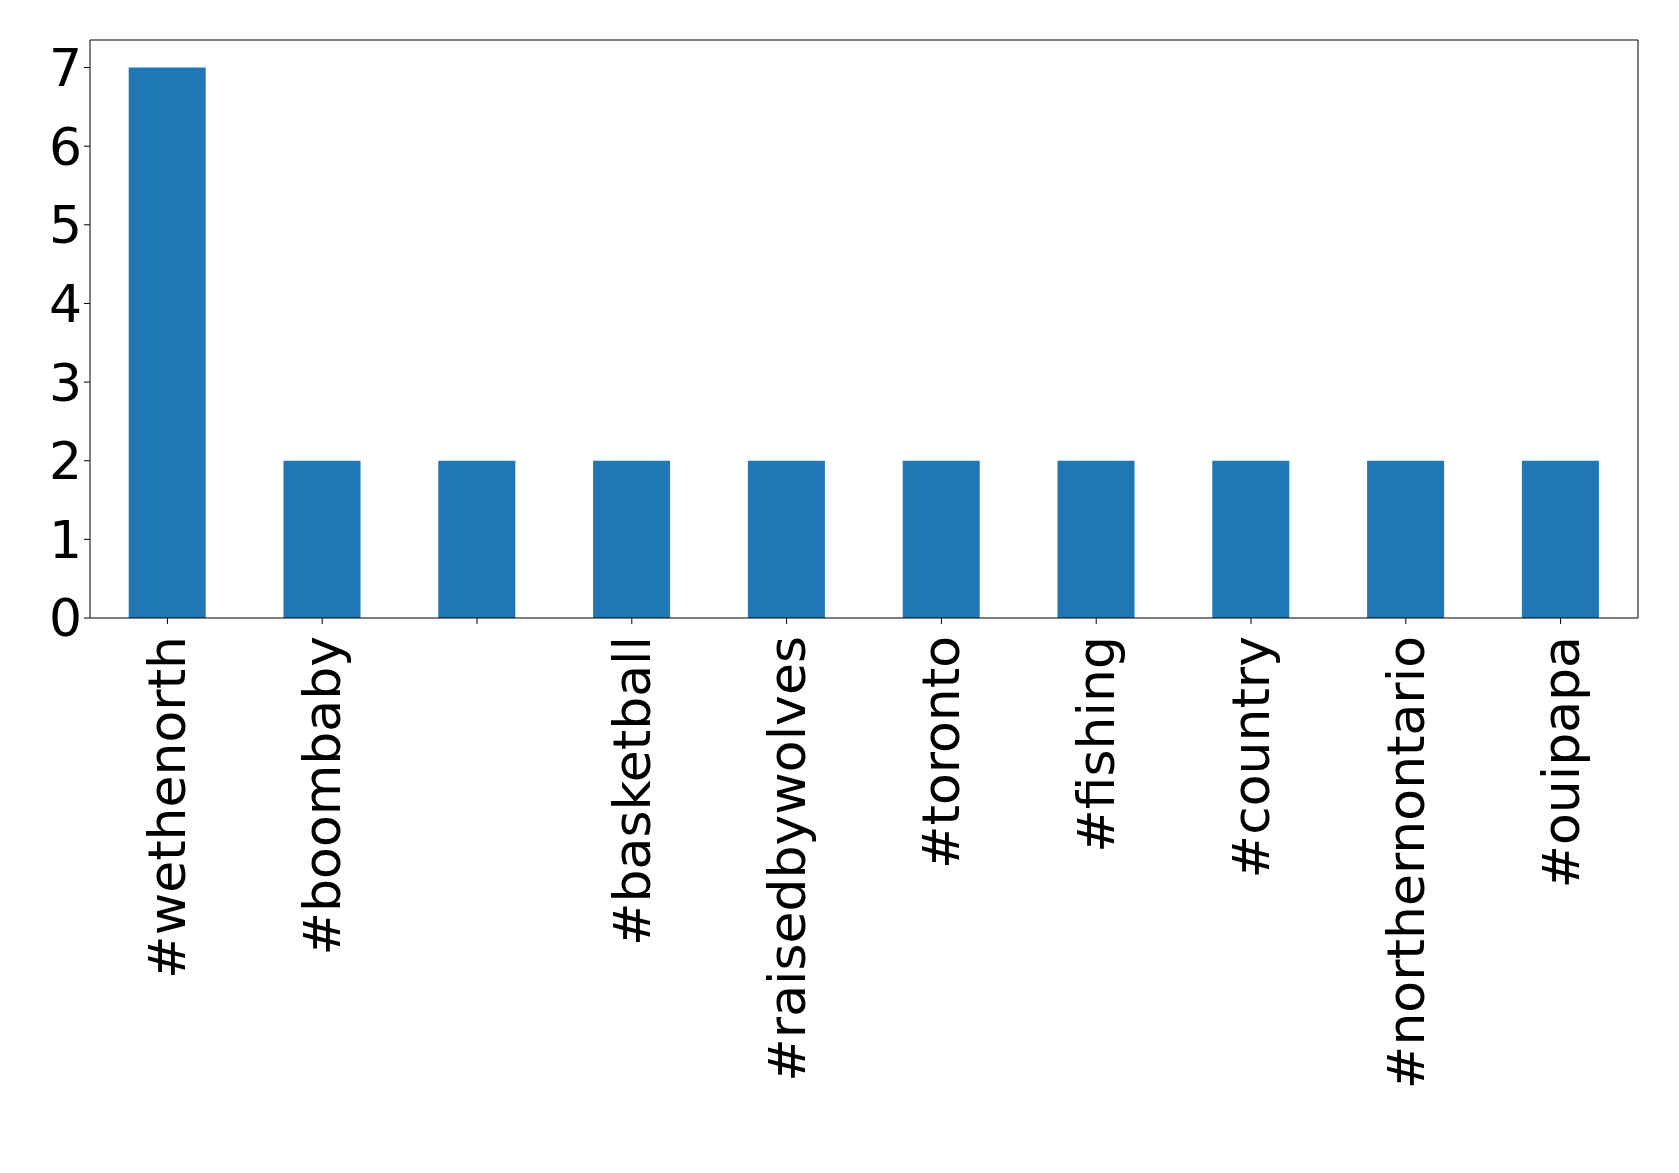  I want to click on y-tick-label: 5, so click(65, 225).